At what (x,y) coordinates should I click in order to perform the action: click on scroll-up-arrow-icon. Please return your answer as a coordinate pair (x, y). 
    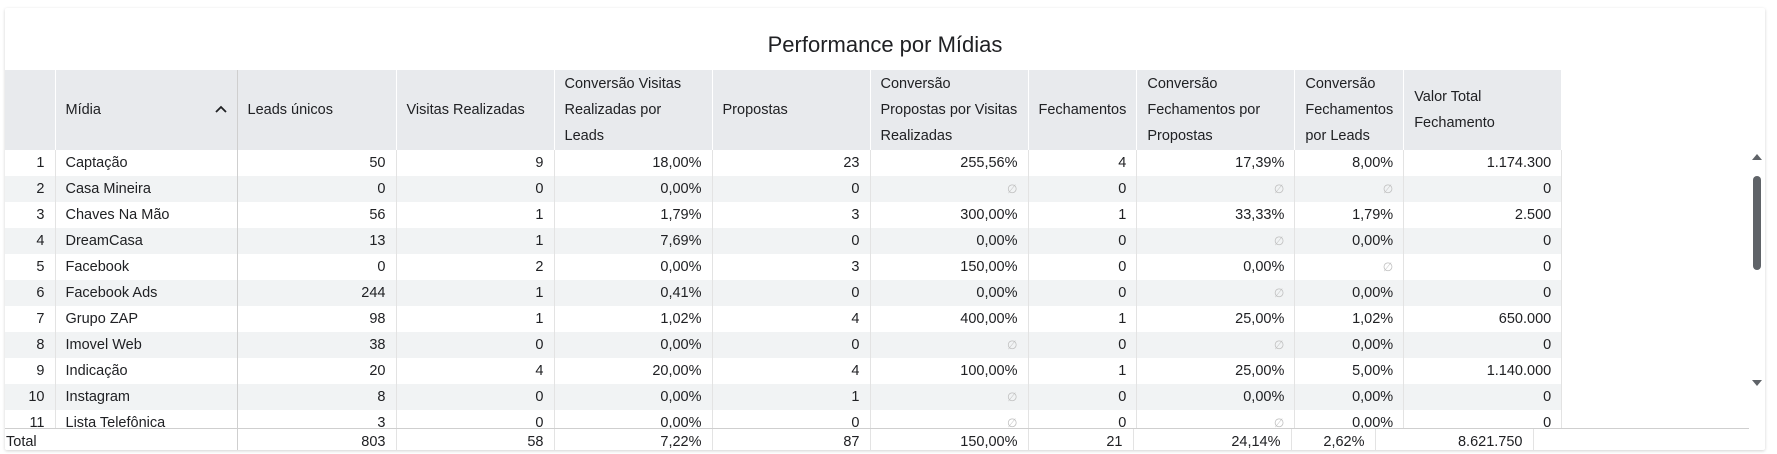
    Looking at the image, I should click on (1757, 157).